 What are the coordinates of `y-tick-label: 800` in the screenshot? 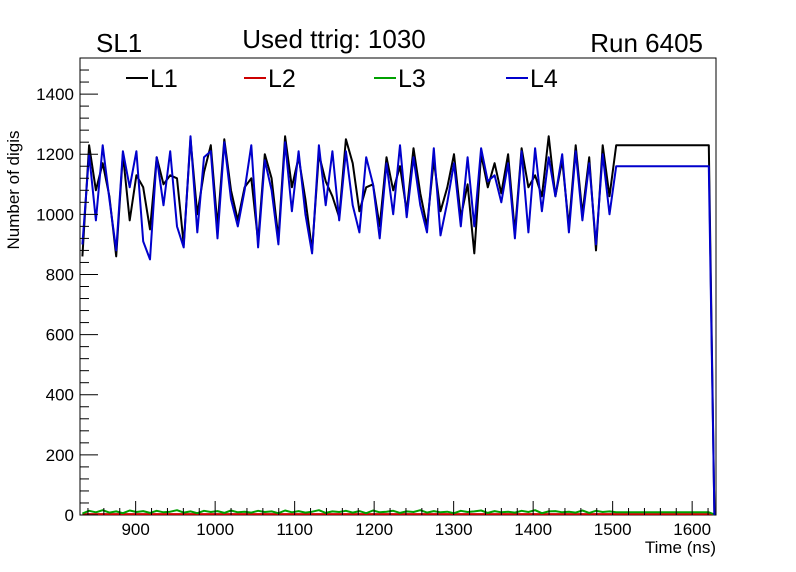 It's located at (60, 274).